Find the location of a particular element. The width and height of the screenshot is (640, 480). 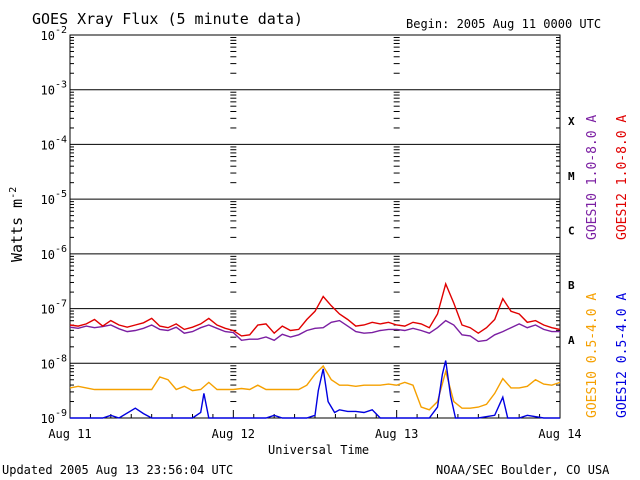

y-tick-exponent: -6 is located at coordinates (61, 249).